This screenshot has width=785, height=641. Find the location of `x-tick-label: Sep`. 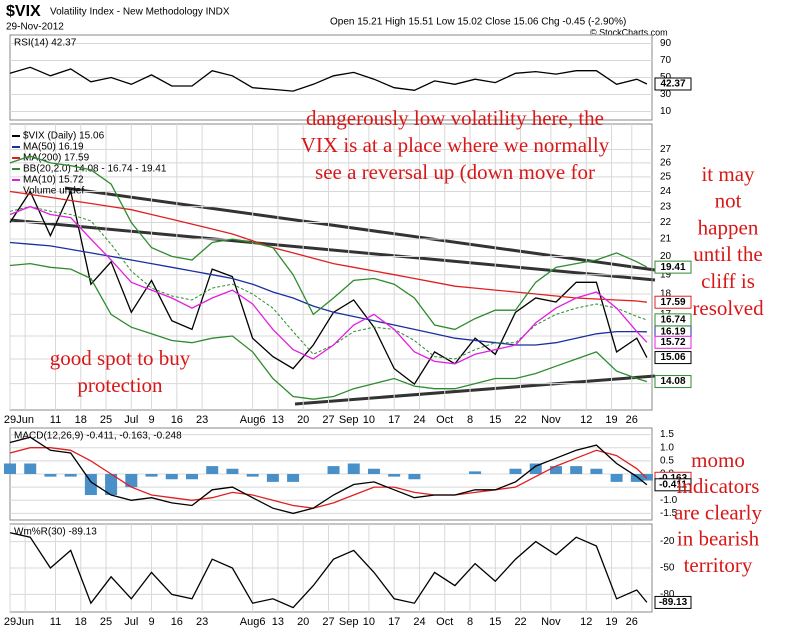

x-tick-label: Sep is located at coordinates (349, 420).